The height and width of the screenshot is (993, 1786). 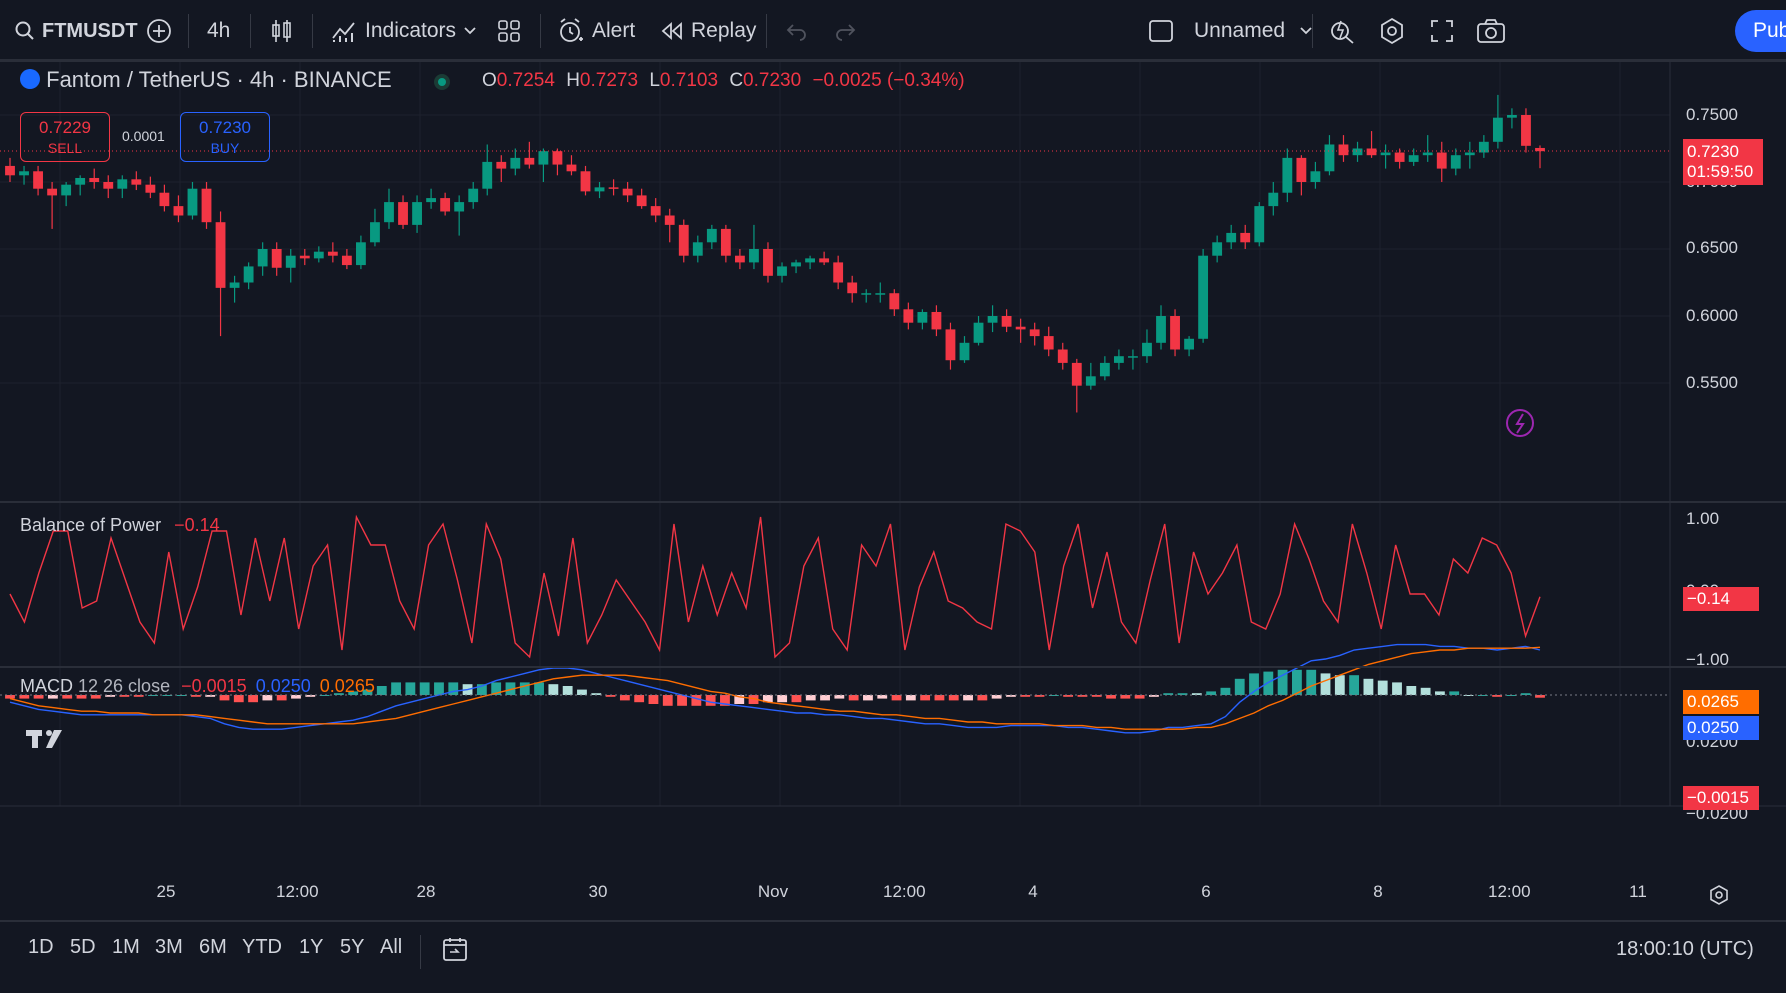 What do you see at coordinates (218, 31) in the screenshot?
I see `interval-button: 4h` at bounding box center [218, 31].